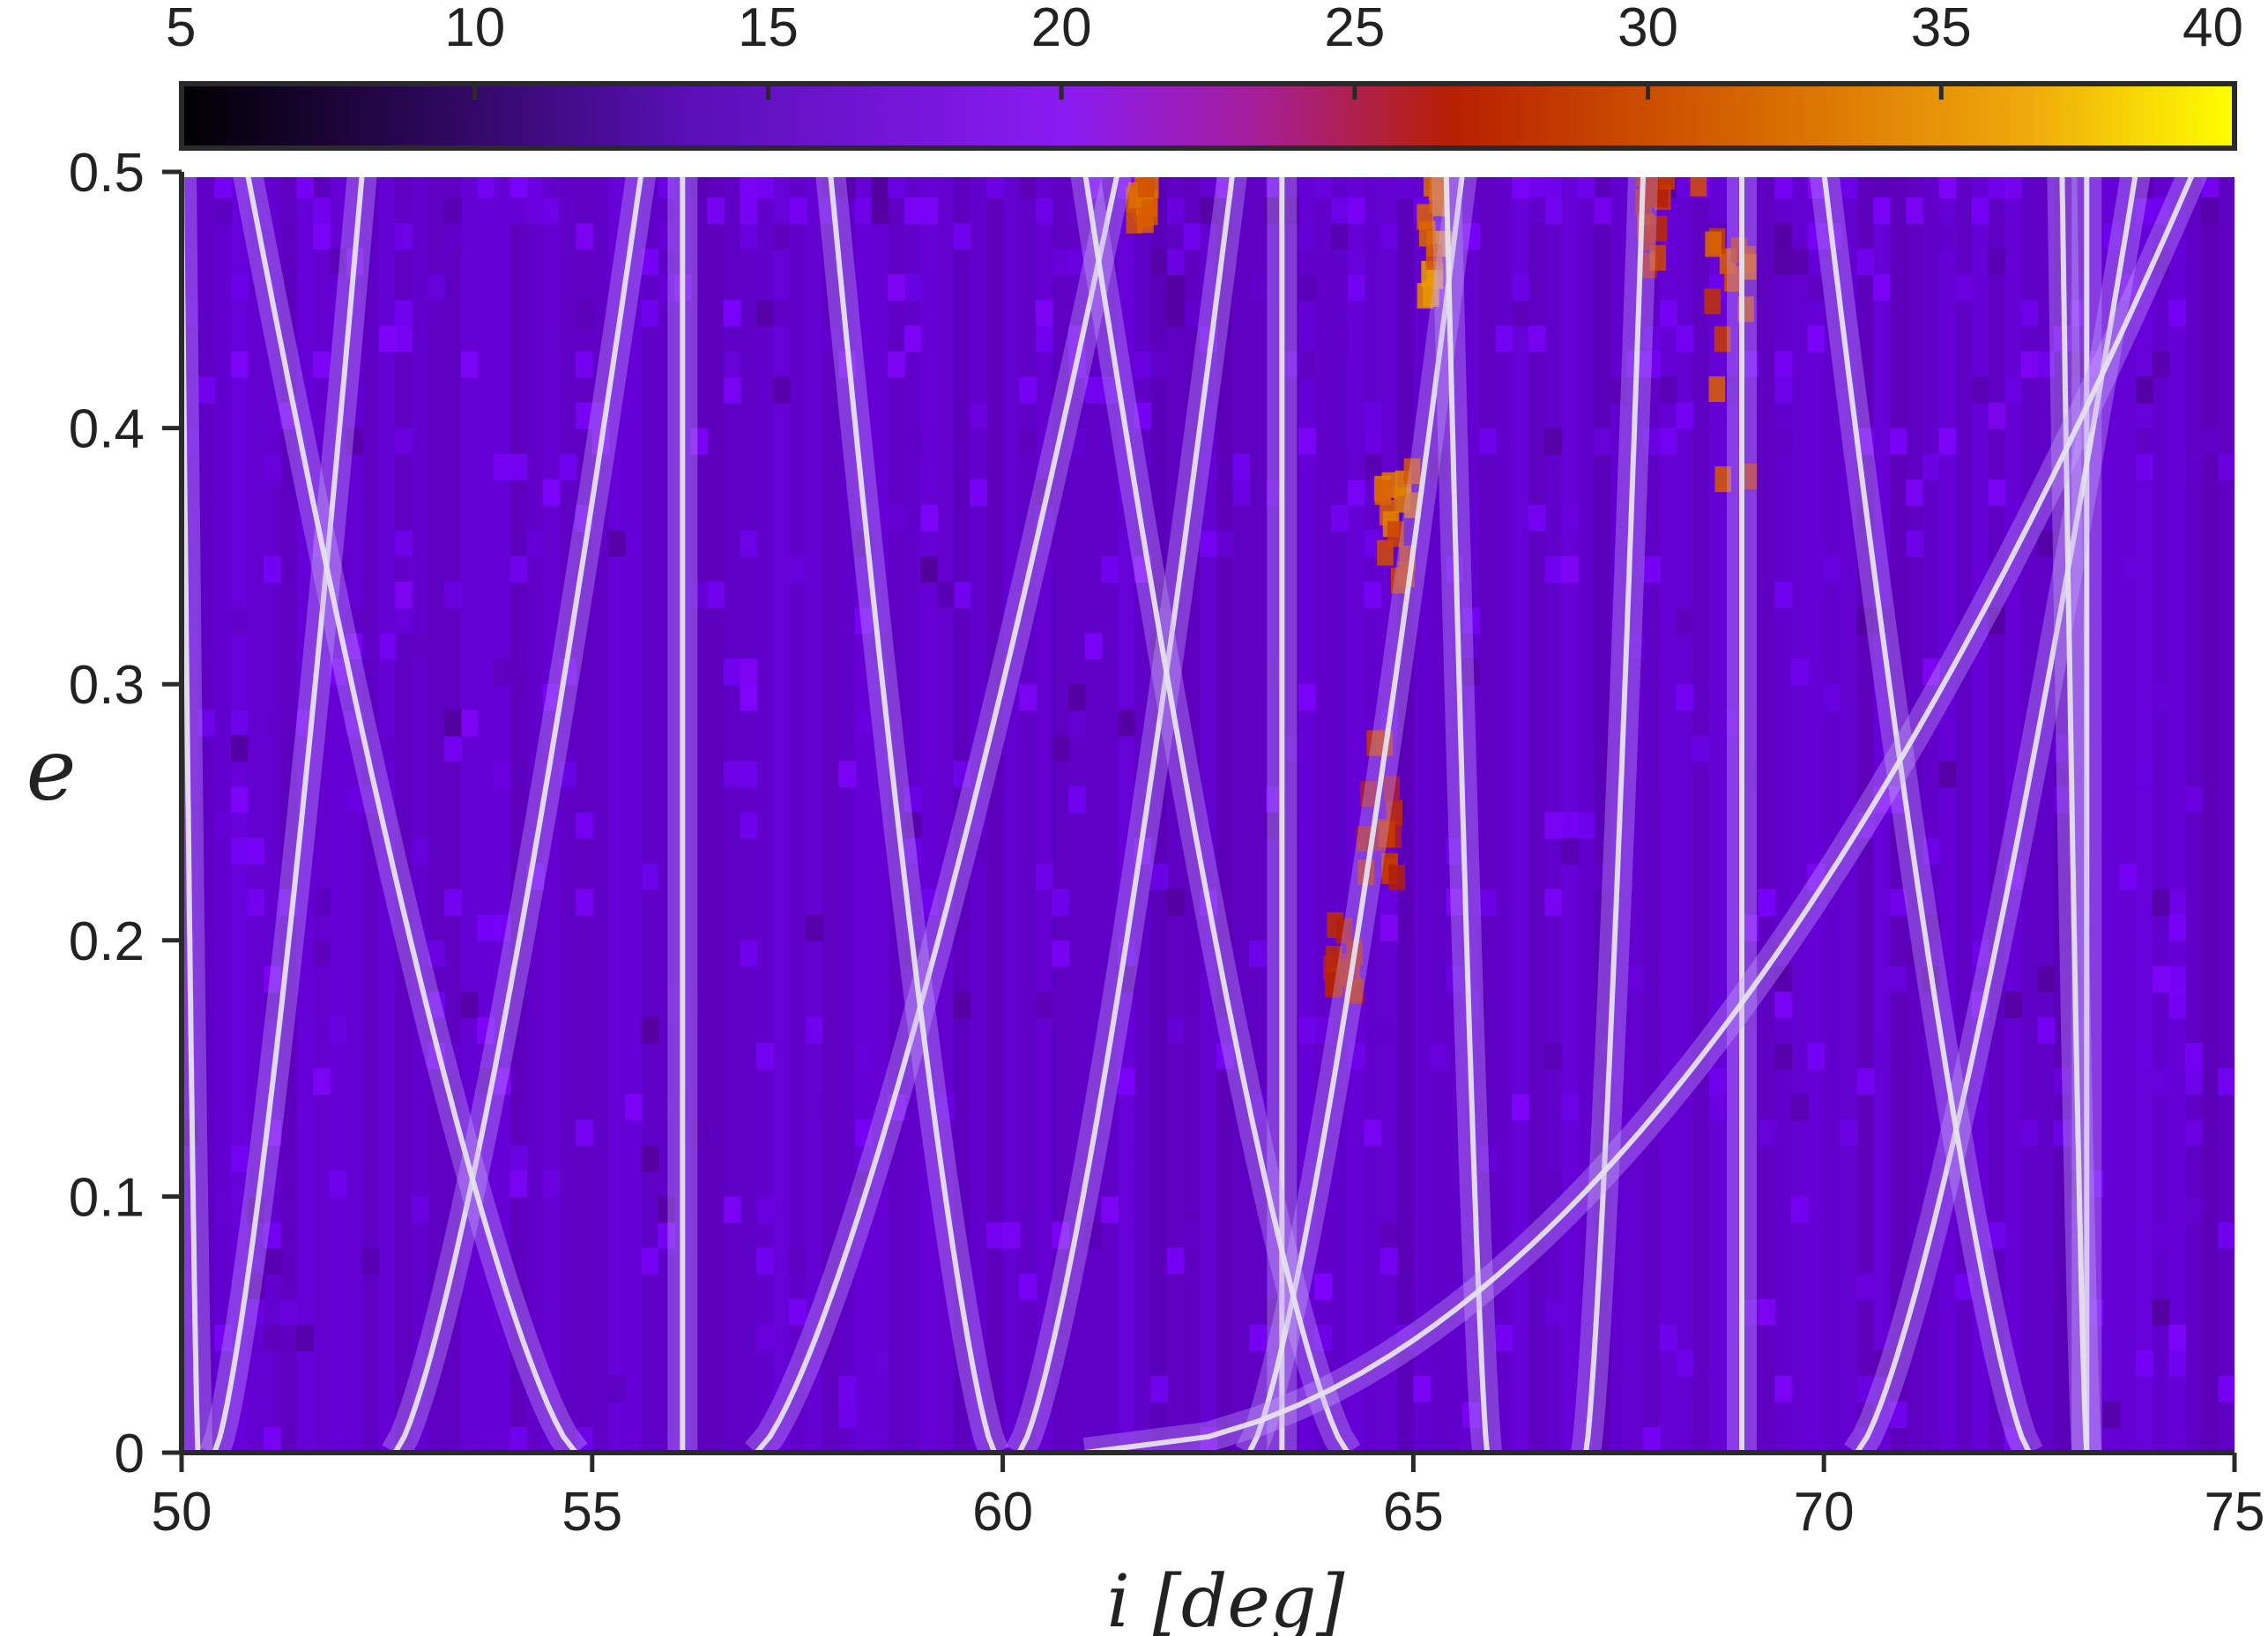  I want to click on resonance-curve, so click(518, 812).